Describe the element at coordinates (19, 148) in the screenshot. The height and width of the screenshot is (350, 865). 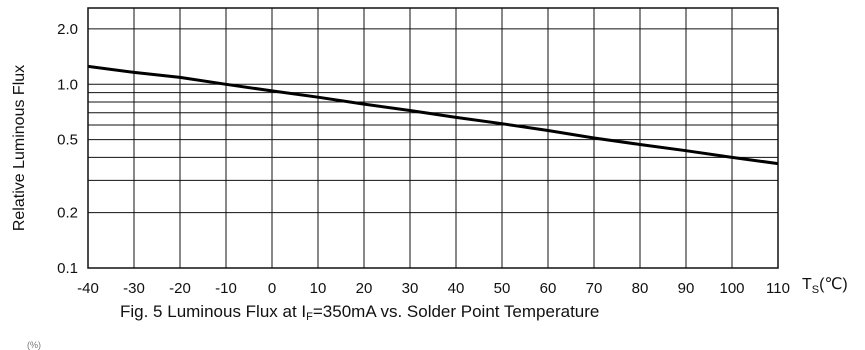
I see `y-axis-label: Relative Luminous Flux` at that location.